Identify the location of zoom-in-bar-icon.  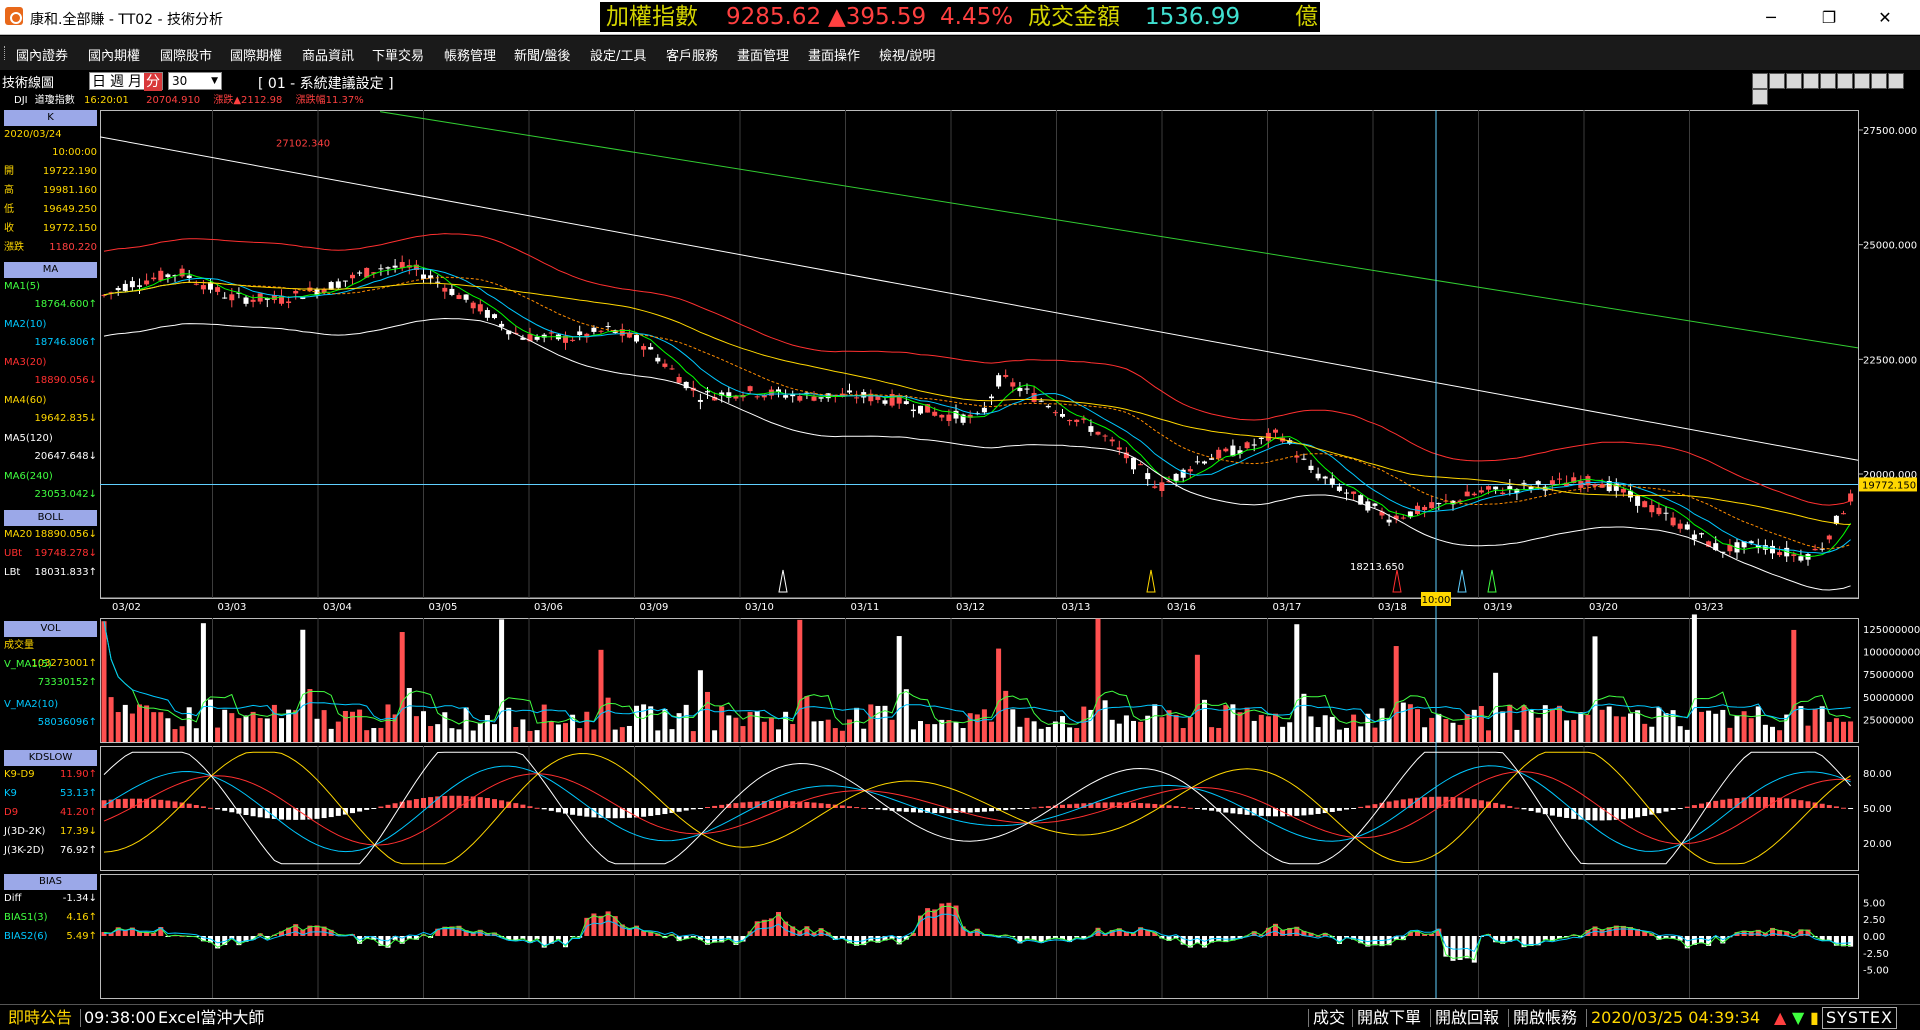
(1794, 81).